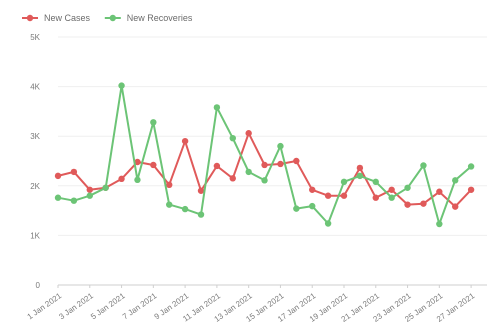  Describe the element at coordinates (45, 306) in the screenshot. I see `x-tick-label: 1 Jan 2021` at that location.